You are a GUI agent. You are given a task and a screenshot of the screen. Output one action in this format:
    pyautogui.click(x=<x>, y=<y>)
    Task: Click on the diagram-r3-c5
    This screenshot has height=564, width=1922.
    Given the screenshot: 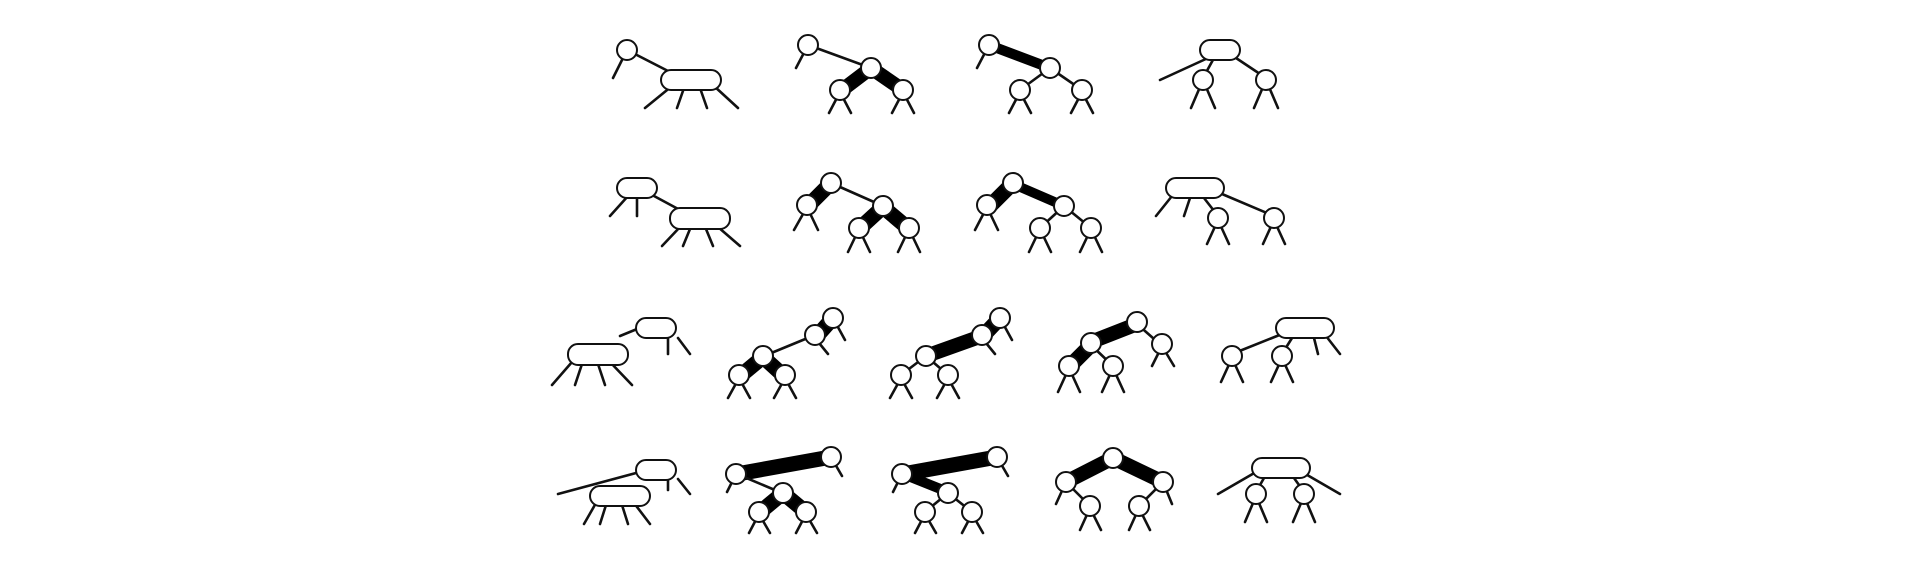 What is the action you would take?
    pyautogui.click(x=1280, y=350)
    